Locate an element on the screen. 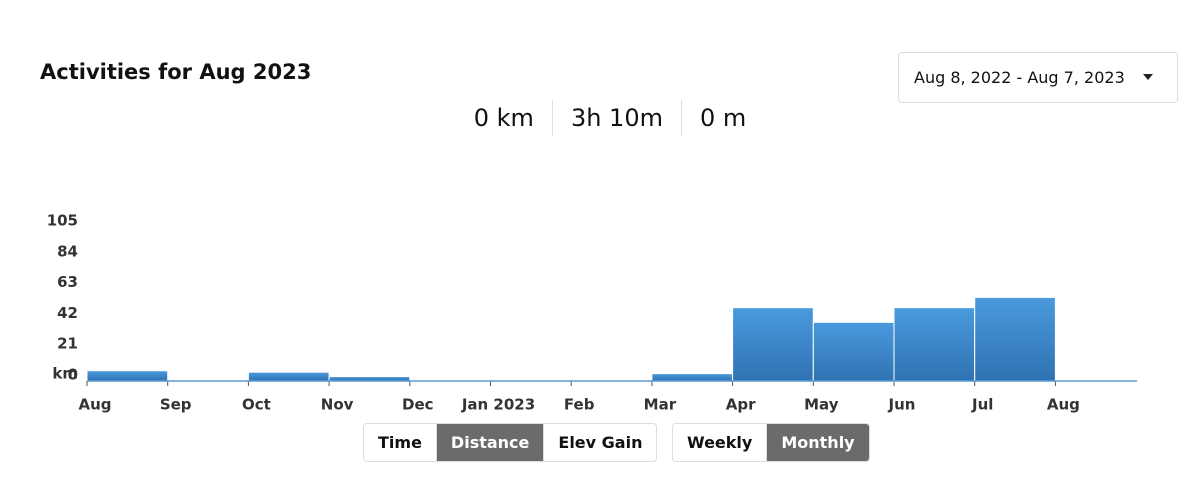 Image resolution: width=1200 pixels, height=488 pixels. stats: 0 km 3h 10m 0 m is located at coordinates (610, 118).